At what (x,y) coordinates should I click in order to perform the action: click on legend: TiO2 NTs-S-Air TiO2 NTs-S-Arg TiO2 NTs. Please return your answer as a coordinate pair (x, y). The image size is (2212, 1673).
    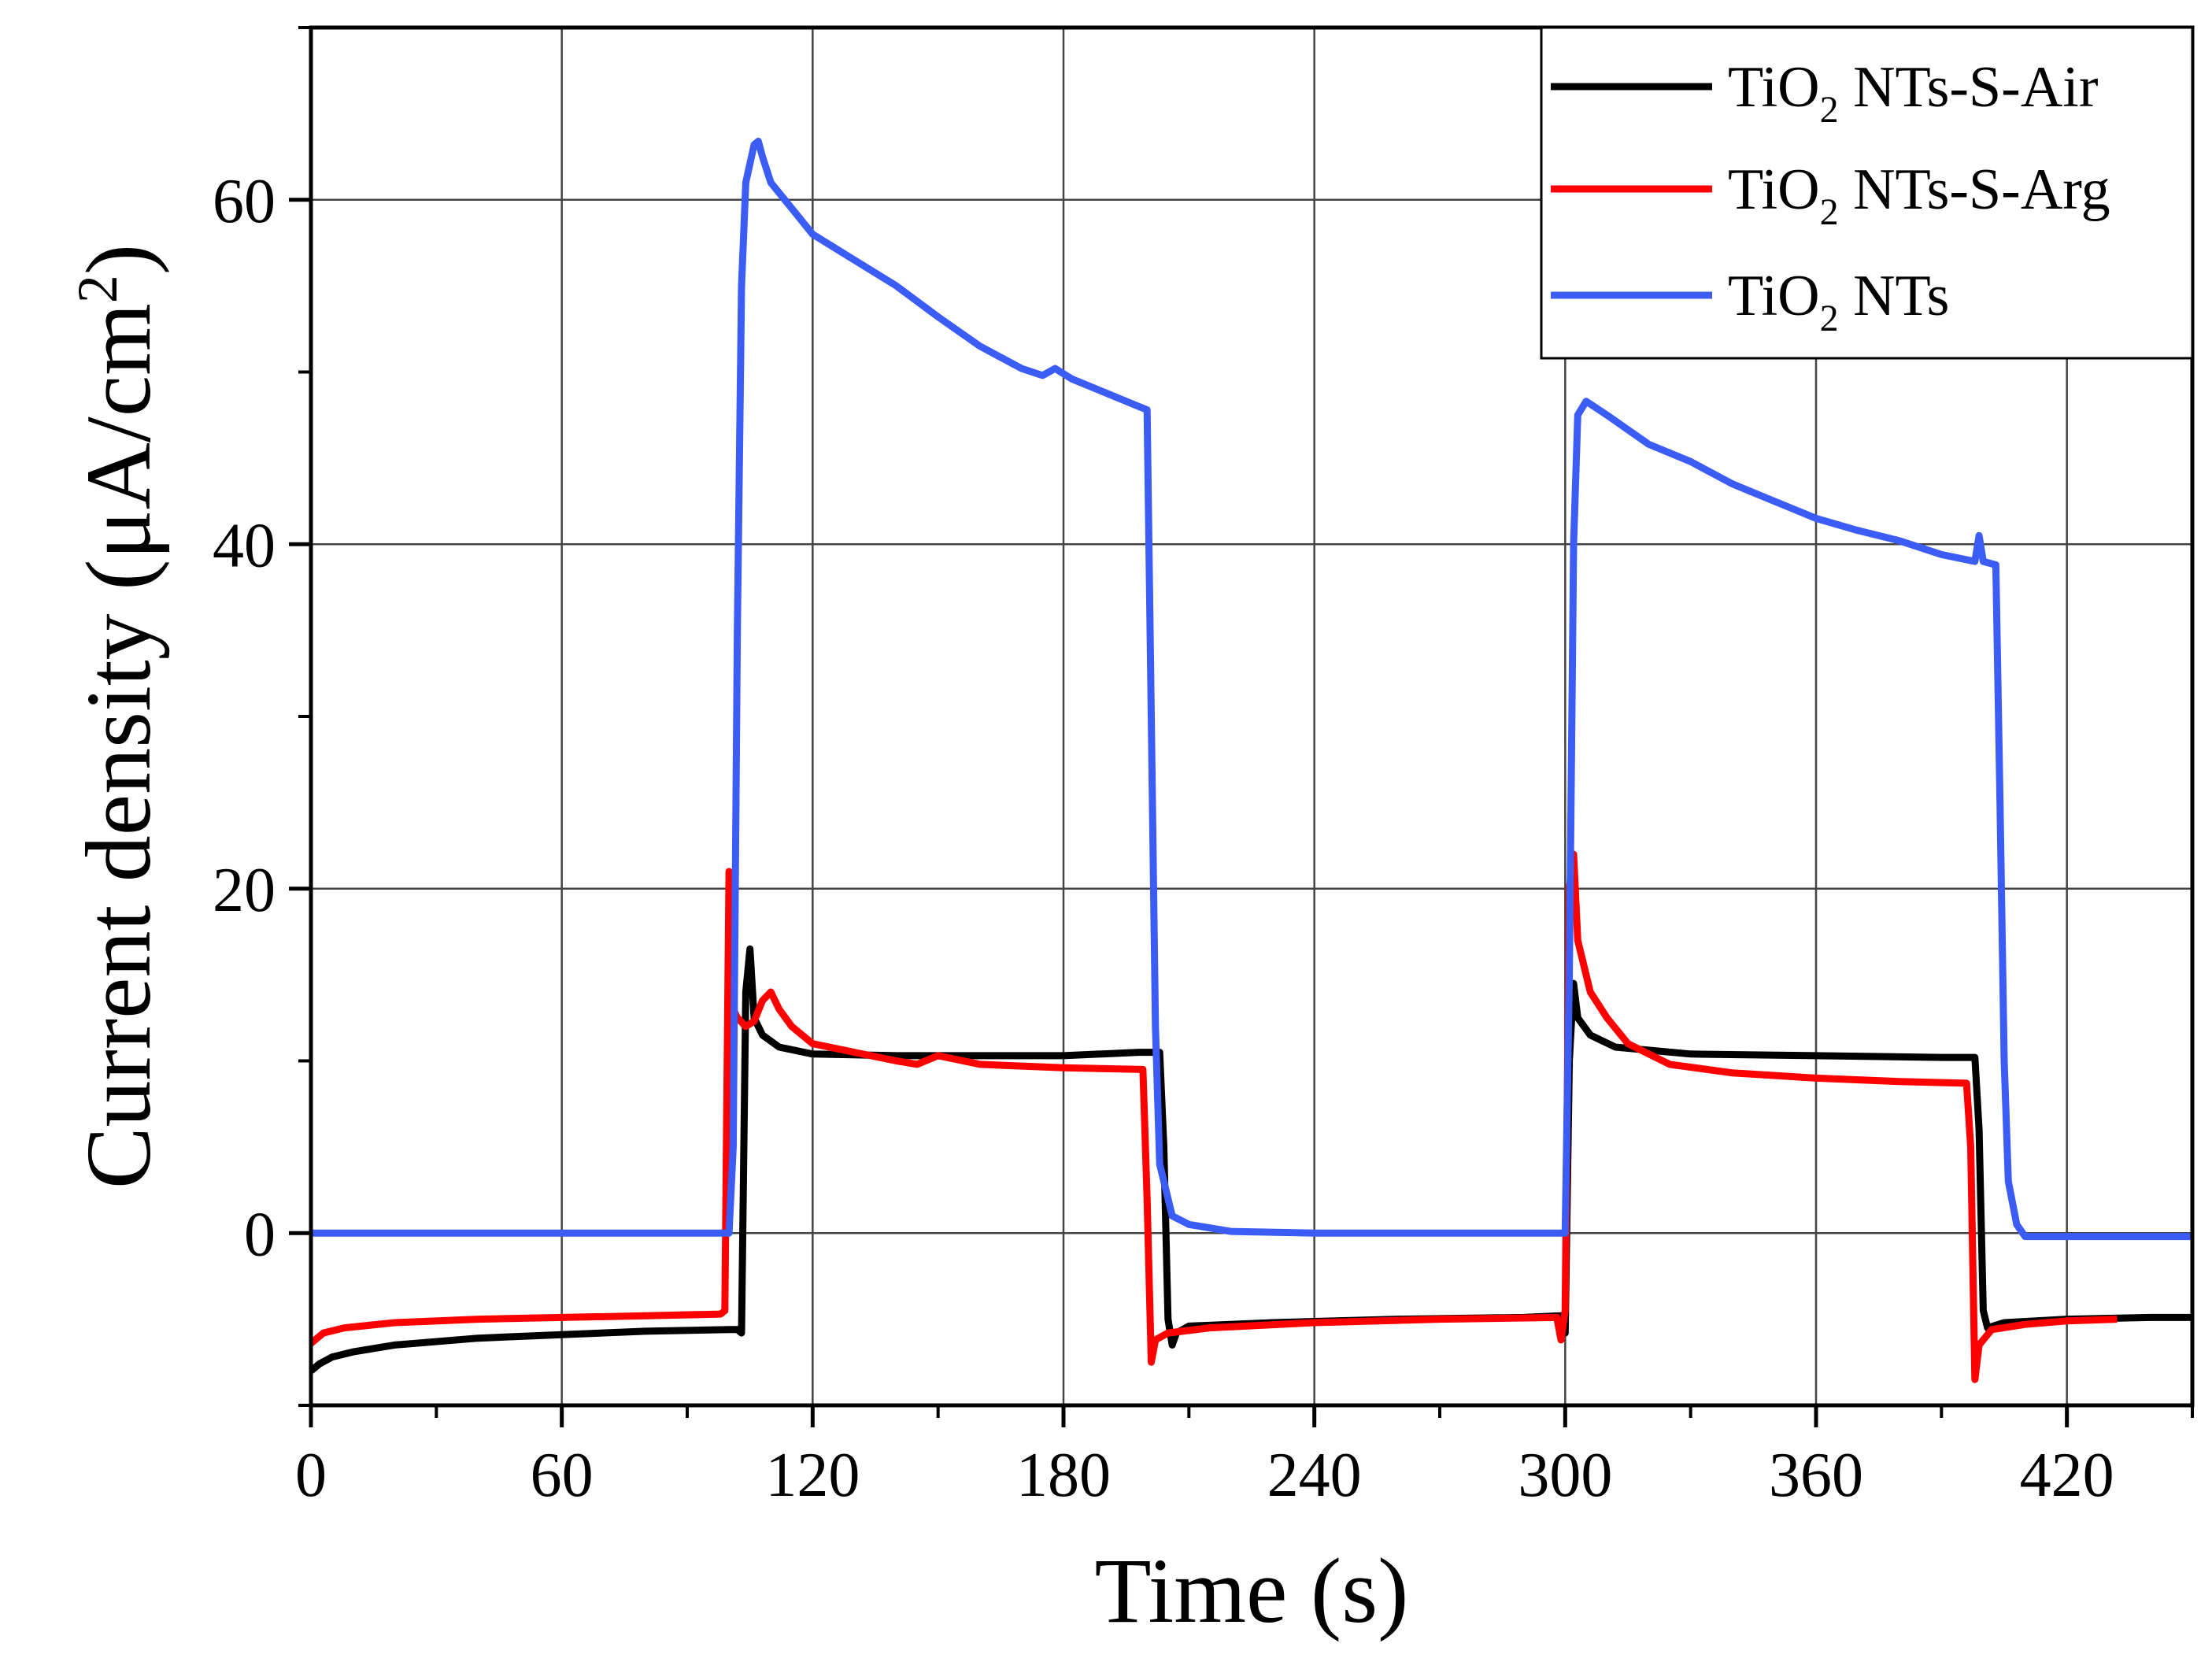
    Looking at the image, I should click on (1867, 193).